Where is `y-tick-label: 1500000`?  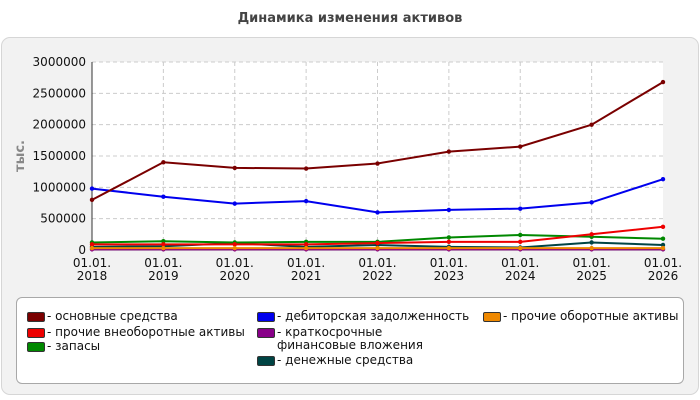
y-tick-label: 1500000 is located at coordinates (59, 156).